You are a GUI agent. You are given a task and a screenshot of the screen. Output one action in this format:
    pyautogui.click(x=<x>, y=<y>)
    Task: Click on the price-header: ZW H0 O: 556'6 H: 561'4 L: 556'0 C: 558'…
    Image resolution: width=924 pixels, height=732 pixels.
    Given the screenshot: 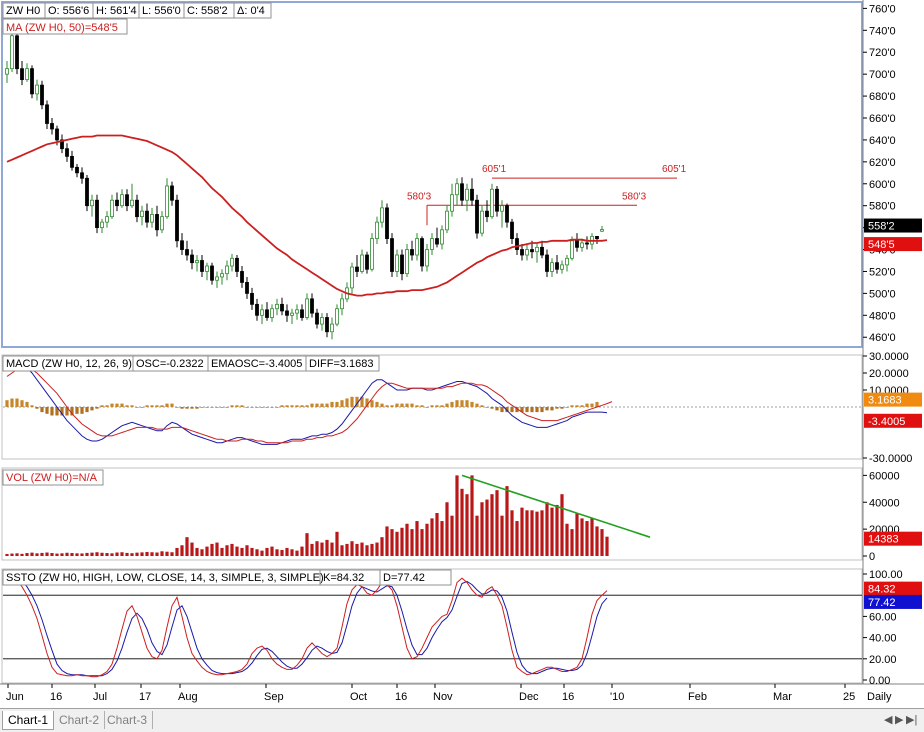 What is the action you would take?
    pyautogui.click(x=137, y=18)
    